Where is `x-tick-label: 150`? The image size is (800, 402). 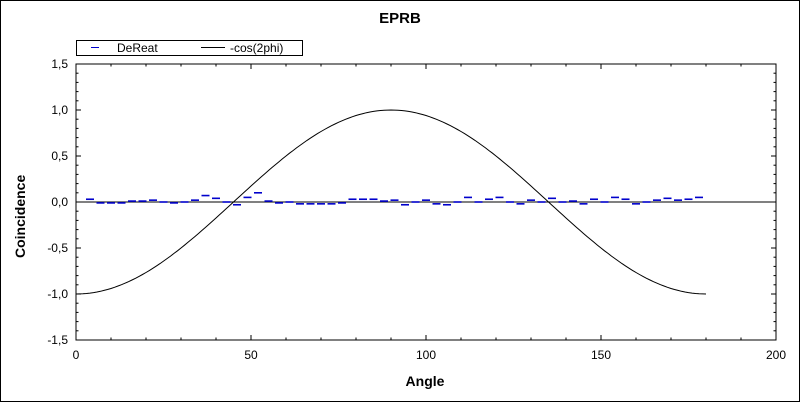
x-tick-label: 150 is located at coordinates (601, 355).